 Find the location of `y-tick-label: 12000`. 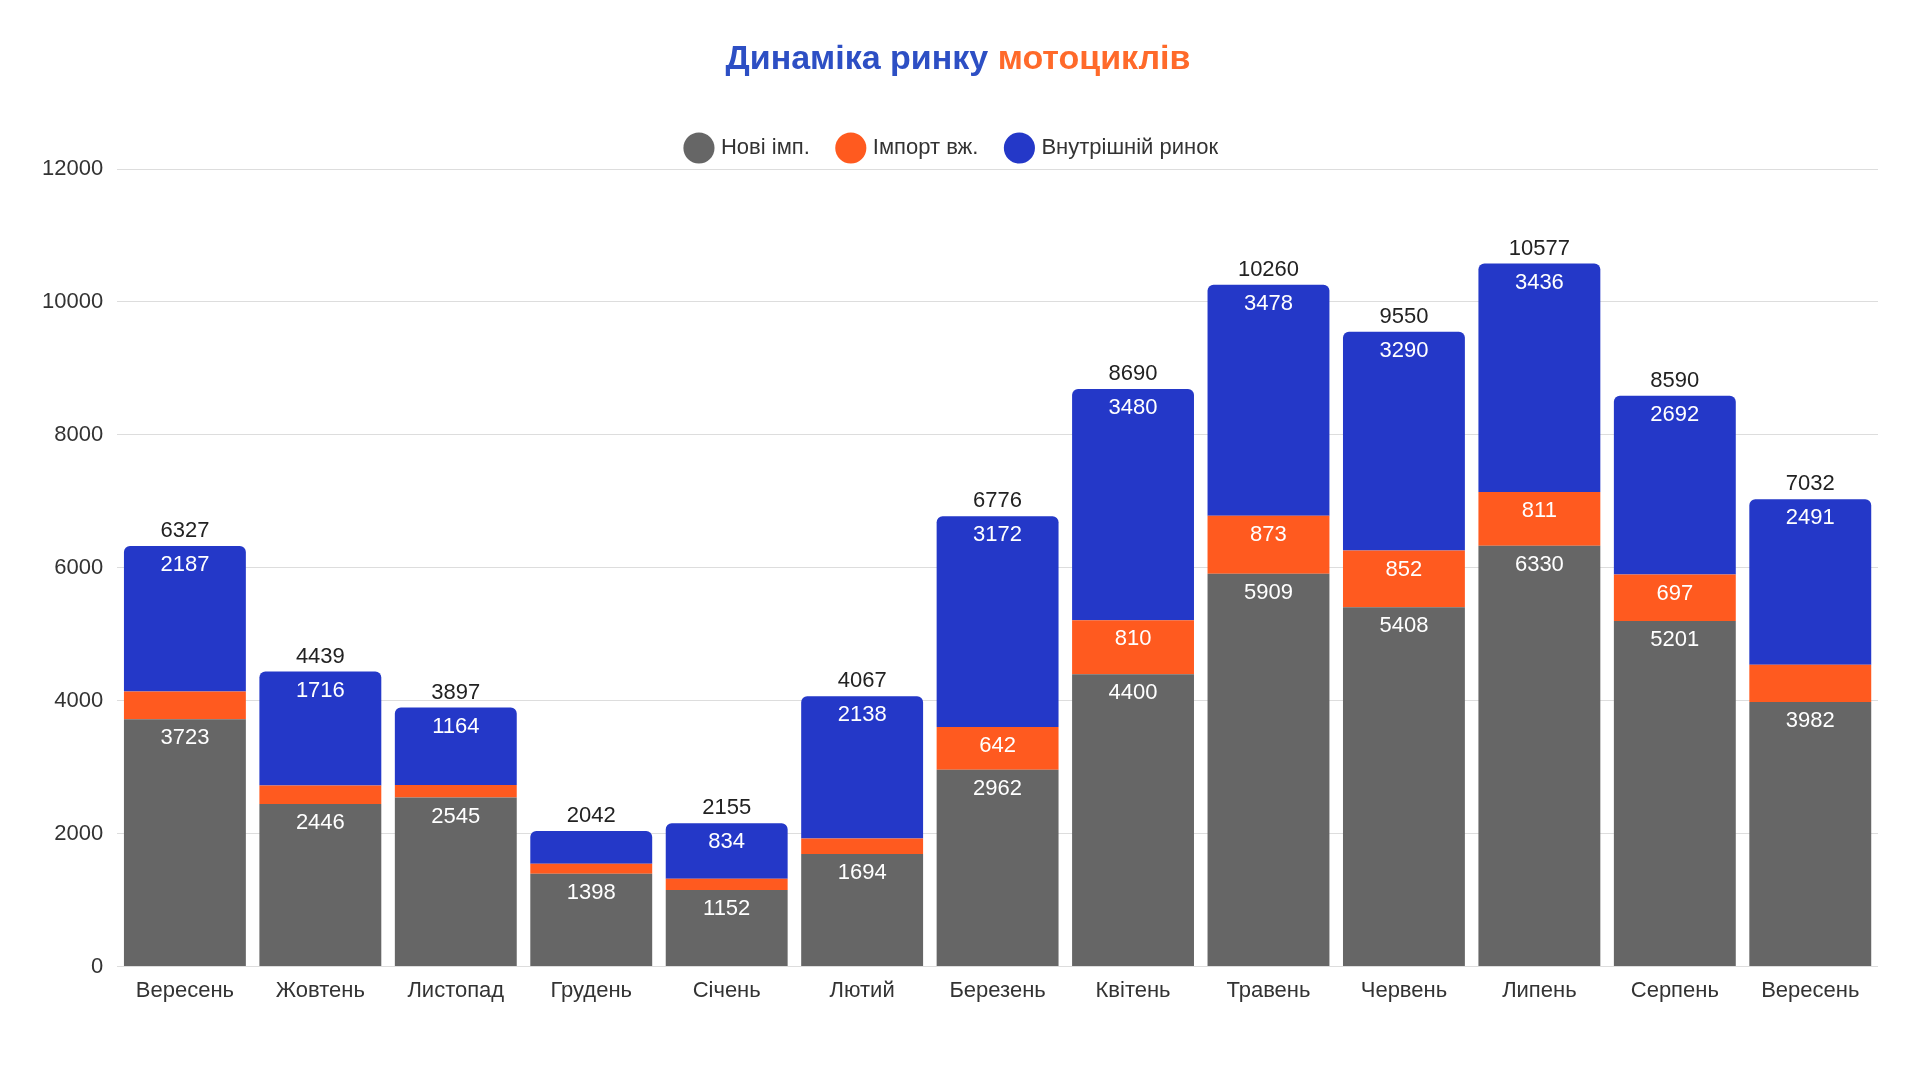

y-tick-label: 12000 is located at coordinates (72, 168).